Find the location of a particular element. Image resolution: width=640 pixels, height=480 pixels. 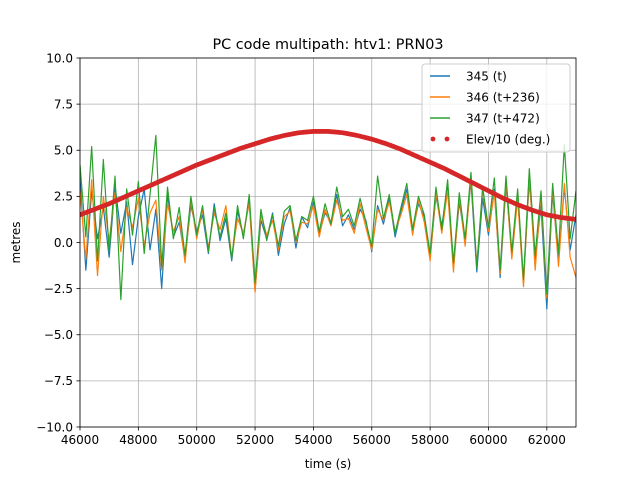

x-tick-label: 48000 is located at coordinates (138, 440).